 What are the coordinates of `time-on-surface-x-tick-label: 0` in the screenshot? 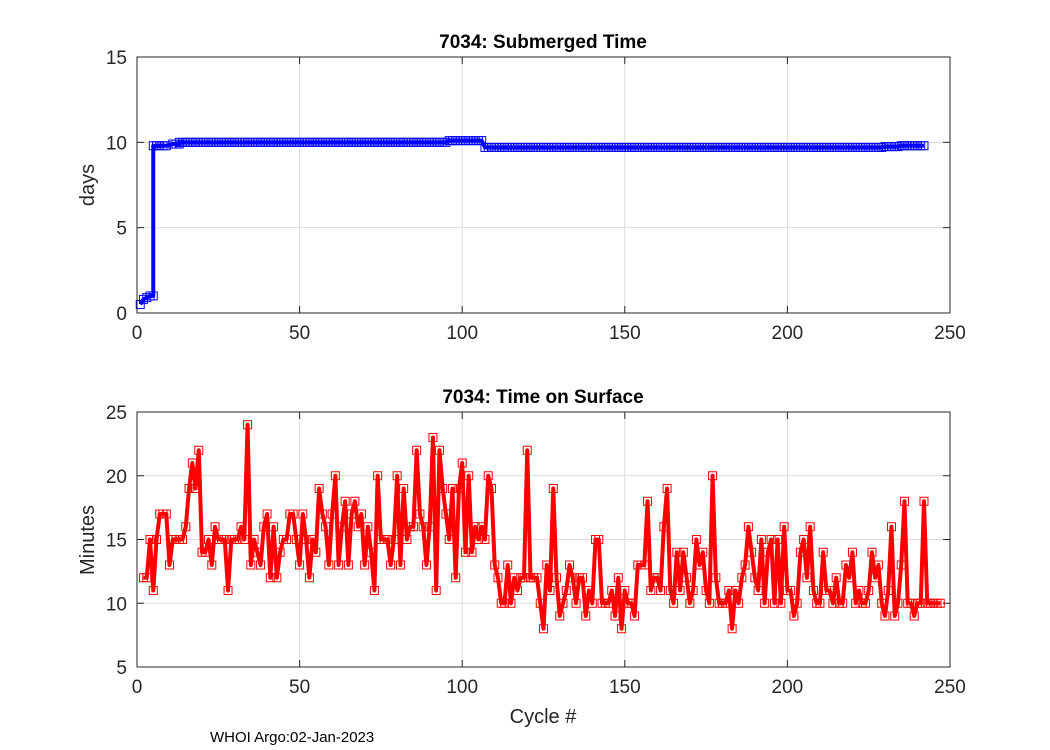 It's located at (137, 687).